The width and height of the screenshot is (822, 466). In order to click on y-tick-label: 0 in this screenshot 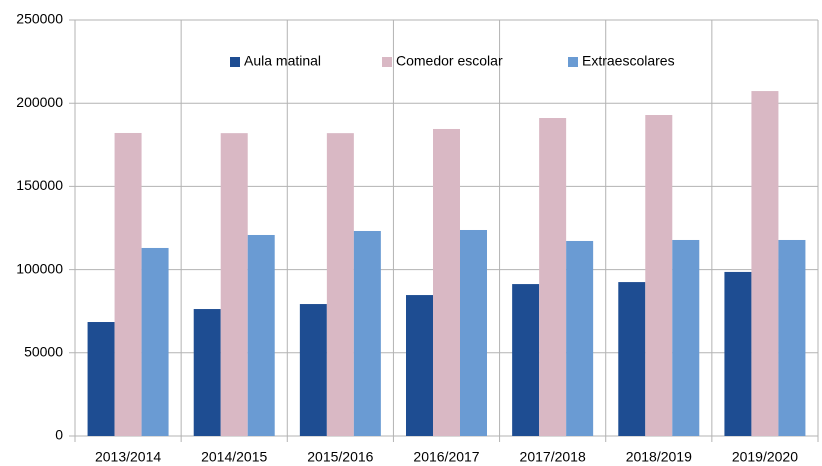, I will do `click(59, 435)`.